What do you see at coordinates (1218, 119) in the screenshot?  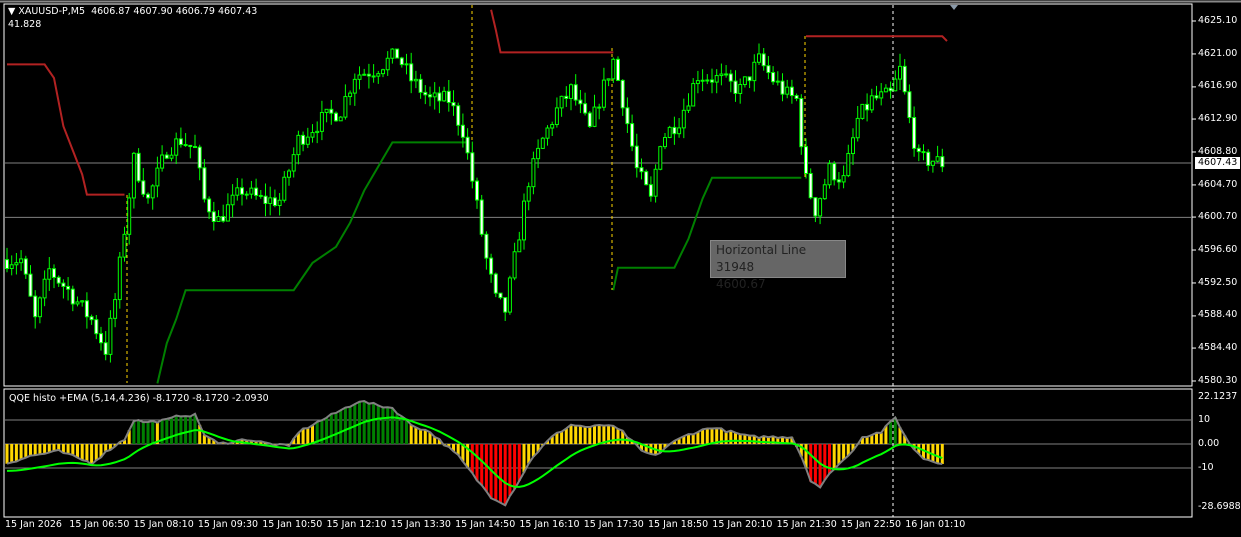 I see `price-axis-label: 4612.90` at bounding box center [1218, 119].